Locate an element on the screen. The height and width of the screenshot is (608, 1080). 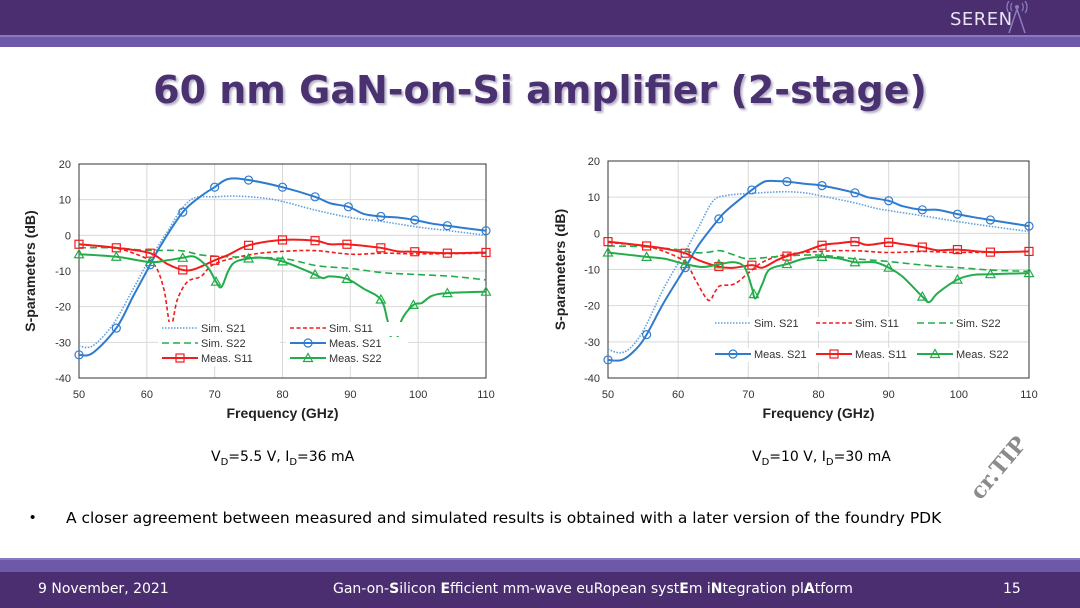
header-bar is located at coordinates (540, 17).